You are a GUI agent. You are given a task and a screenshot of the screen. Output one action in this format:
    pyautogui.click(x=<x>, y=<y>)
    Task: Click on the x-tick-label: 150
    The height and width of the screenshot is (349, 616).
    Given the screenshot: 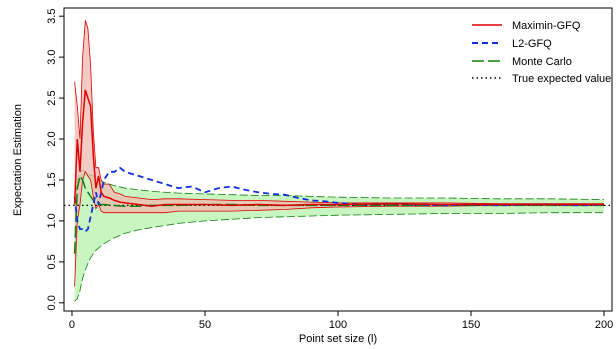 What is the action you would take?
    pyautogui.click(x=471, y=325)
    